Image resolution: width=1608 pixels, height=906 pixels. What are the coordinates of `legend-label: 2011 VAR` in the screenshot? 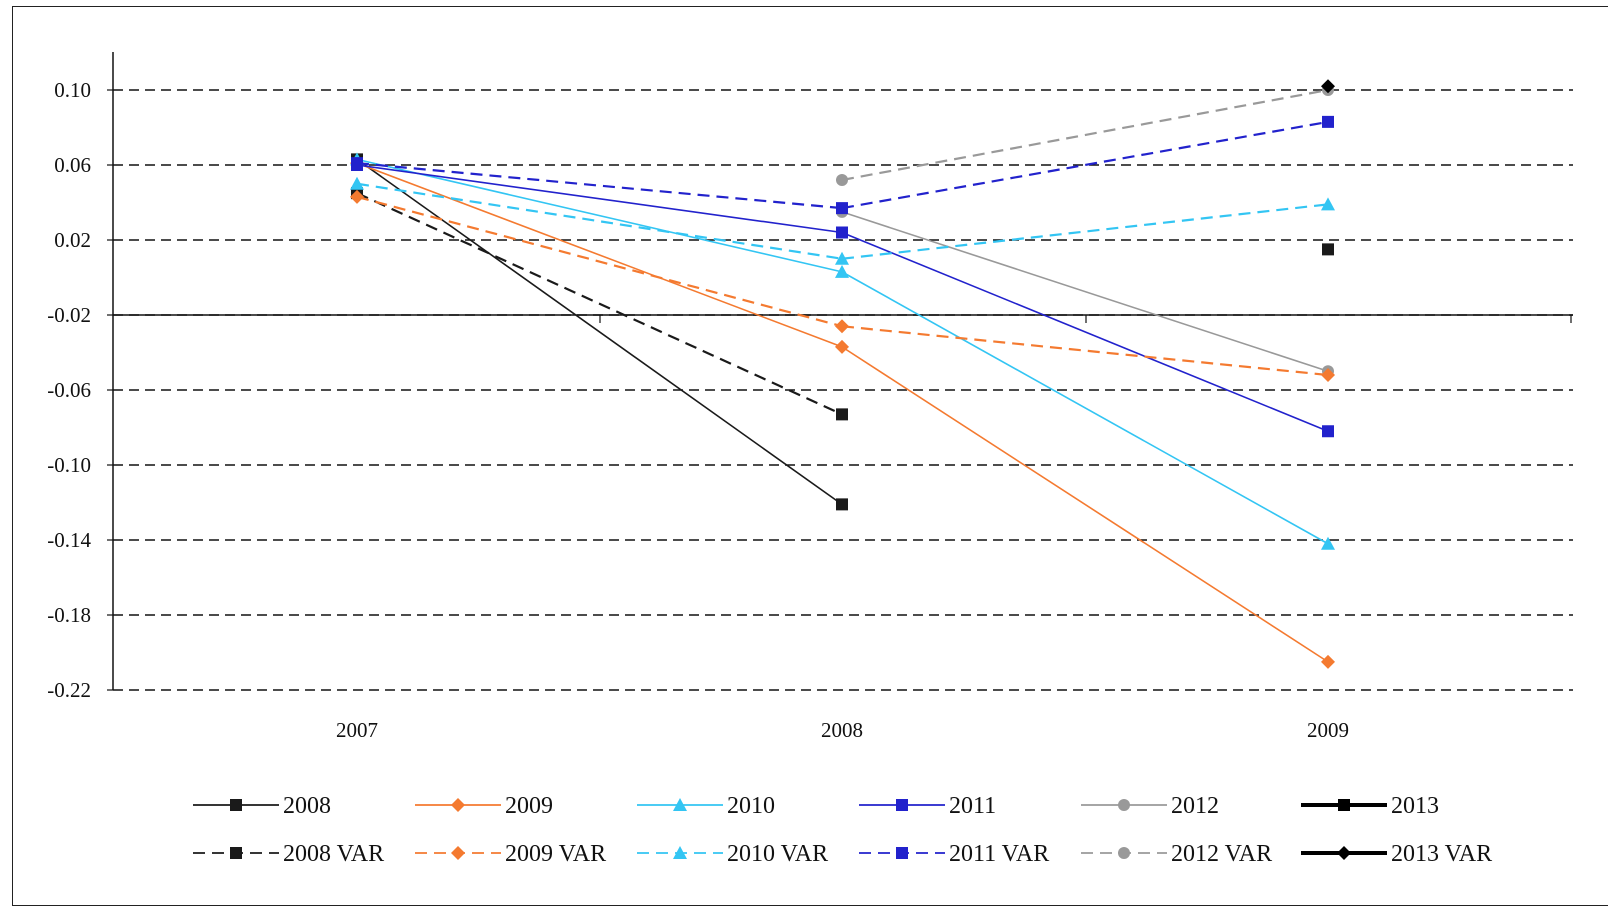 It's located at (999, 854).